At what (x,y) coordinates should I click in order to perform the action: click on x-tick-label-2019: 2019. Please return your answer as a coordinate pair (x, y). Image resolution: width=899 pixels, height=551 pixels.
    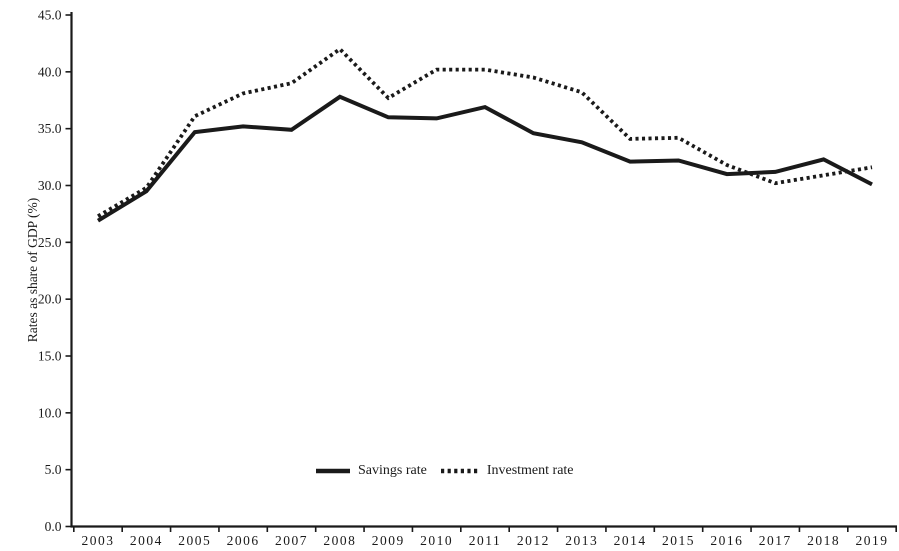
    Looking at the image, I should click on (872, 540).